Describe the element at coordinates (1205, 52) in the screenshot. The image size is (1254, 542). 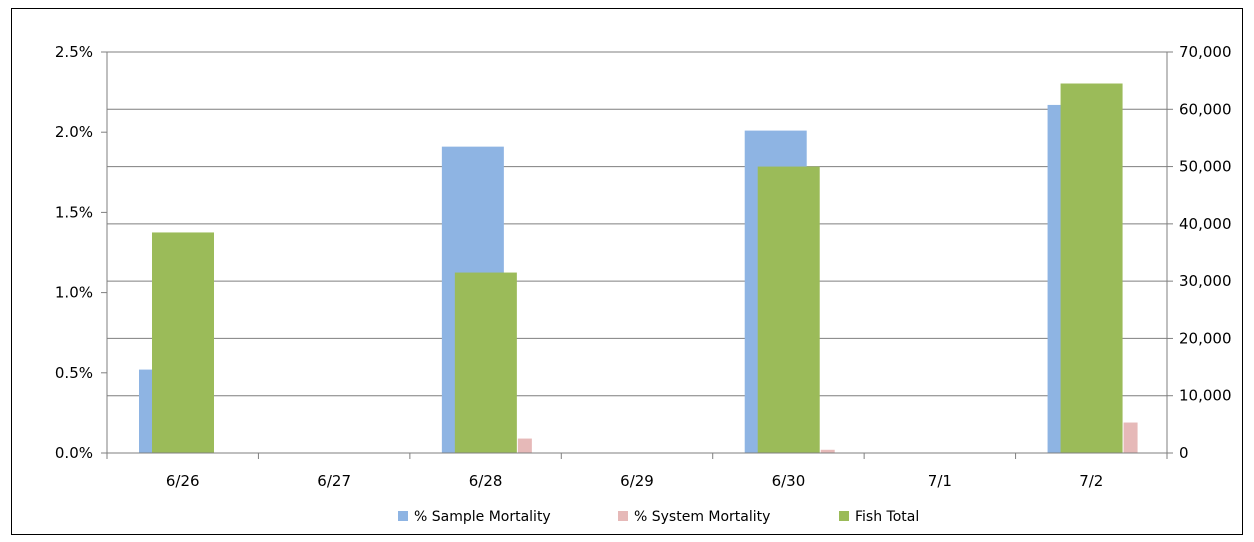
I see `right-tick-label: 70,000` at that location.